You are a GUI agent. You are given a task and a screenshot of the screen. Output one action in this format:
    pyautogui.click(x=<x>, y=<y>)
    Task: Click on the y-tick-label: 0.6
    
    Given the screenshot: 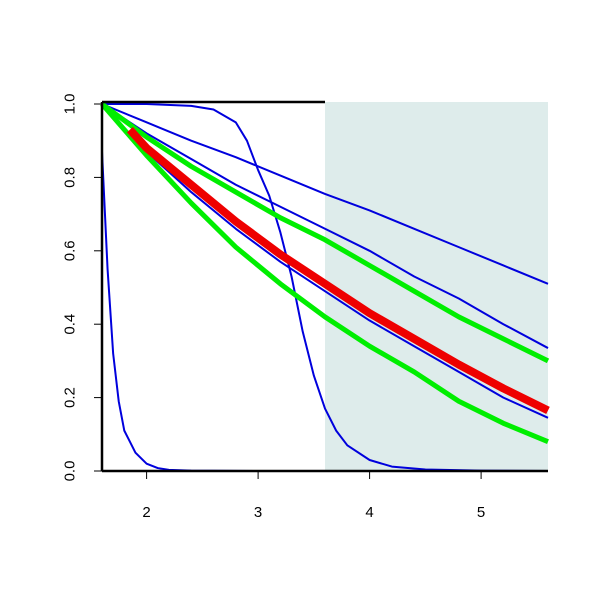 What is the action you would take?
    pyautogui.click(x=70, y=250)
    